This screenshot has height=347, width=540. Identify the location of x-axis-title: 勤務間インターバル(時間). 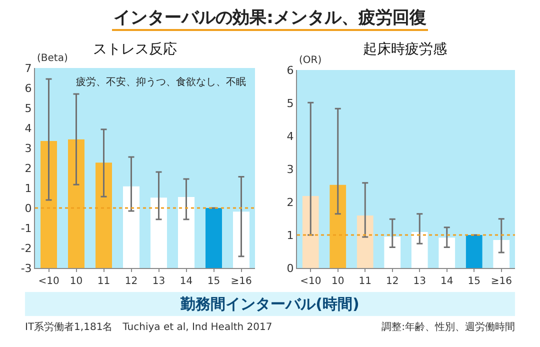
(270, 304).